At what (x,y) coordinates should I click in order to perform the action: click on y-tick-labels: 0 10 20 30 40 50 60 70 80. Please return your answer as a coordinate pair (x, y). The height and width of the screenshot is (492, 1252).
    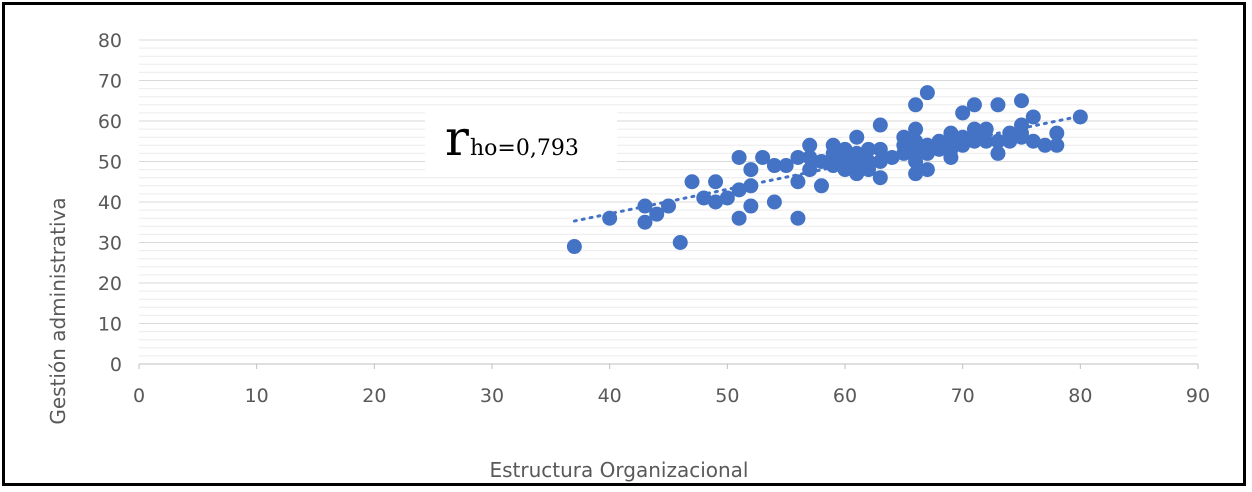
    Looking at the image, I should click on (110, 203).